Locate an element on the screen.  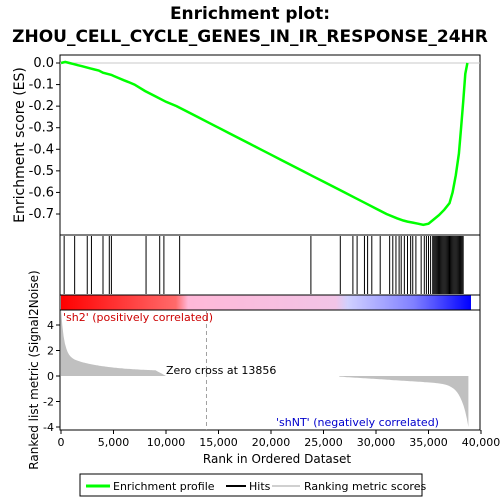
legend-hits-label: Hits is located at coordinates (260, 486).